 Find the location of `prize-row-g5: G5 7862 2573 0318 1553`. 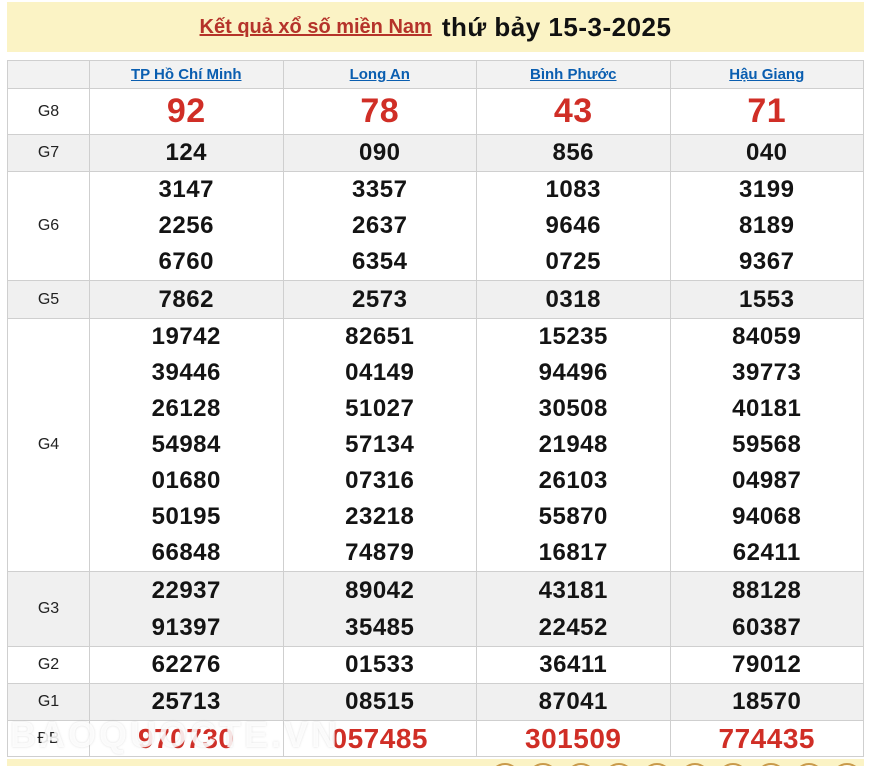

prize-row-g5: G5 7862 2573 0318 1553 is located at coordinates (435, 299).